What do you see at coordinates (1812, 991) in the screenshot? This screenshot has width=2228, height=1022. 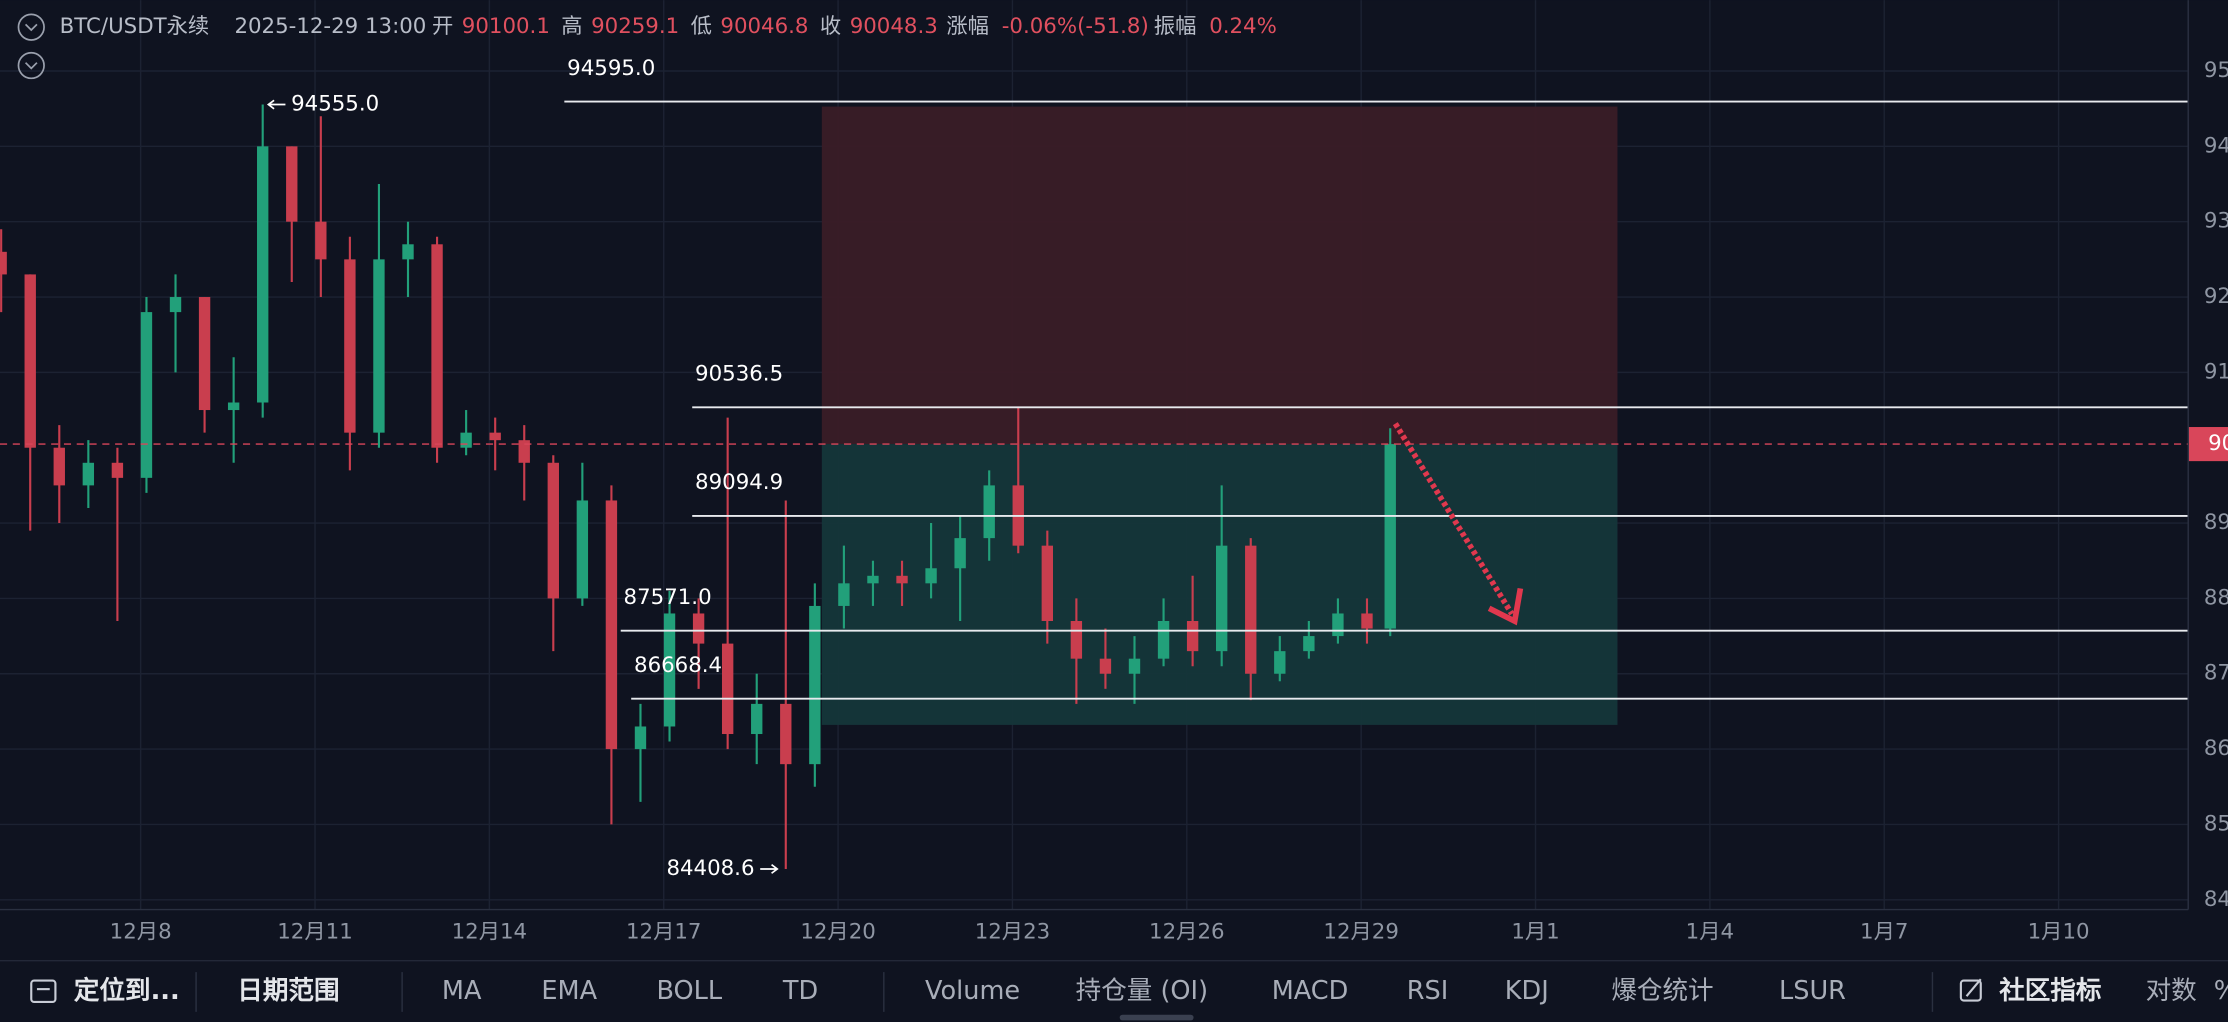 I see `toolbar-button: LSUR` at bounding box center [1812, 991].